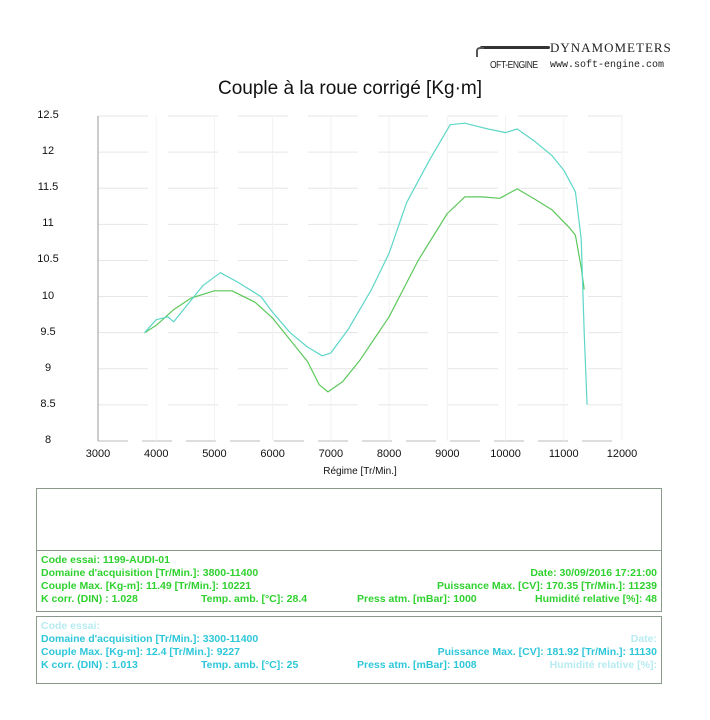 The image size is (710, 720). What do you see at coordinates (70, 626) in the screenshot?
I see `test-code: Code essai:` at bounding box center [70, 626].